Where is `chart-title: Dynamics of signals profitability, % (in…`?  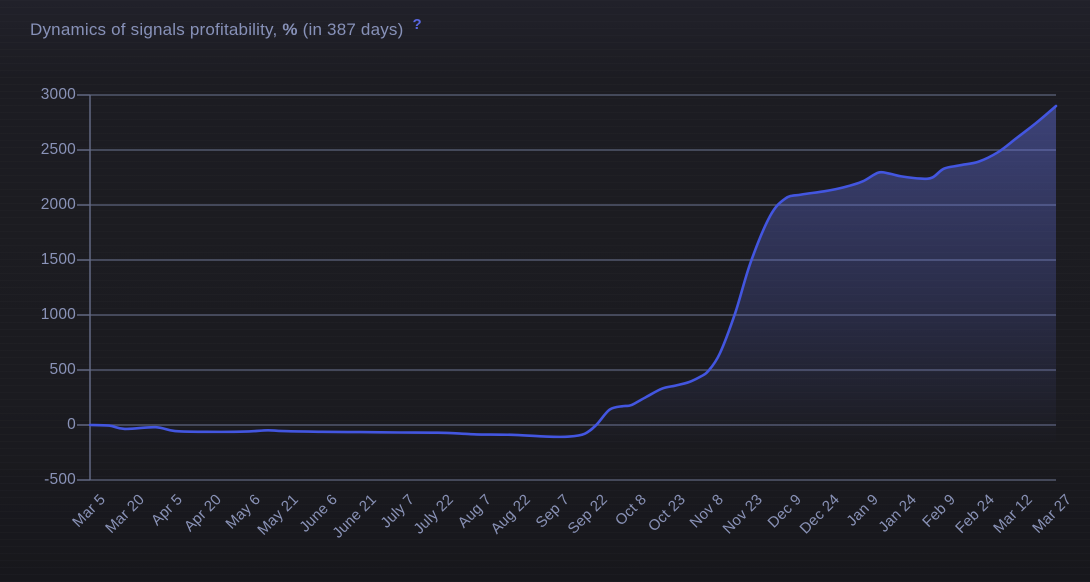 chart-title: Dynamics of signals profitability, % (in… is located at coordinates (226, 28).